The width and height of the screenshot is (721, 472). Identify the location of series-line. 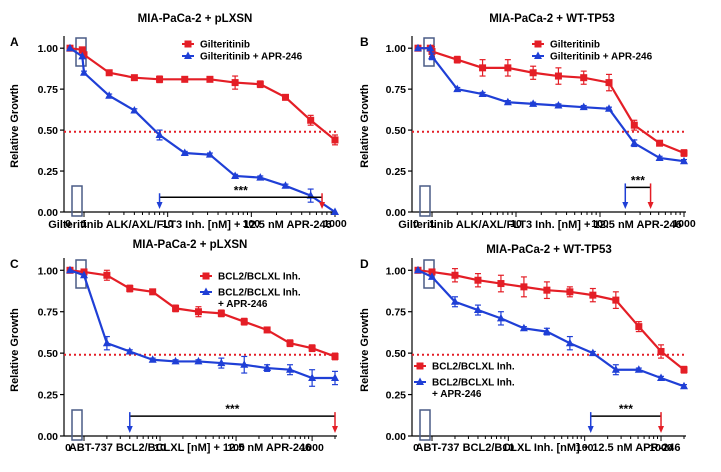
(551, 101).